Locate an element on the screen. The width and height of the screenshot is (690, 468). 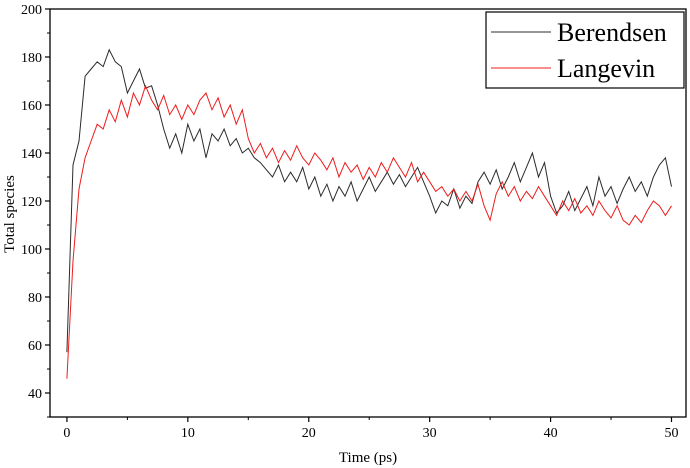
y-tick-label: 160 is located at coordinates (31, 106).